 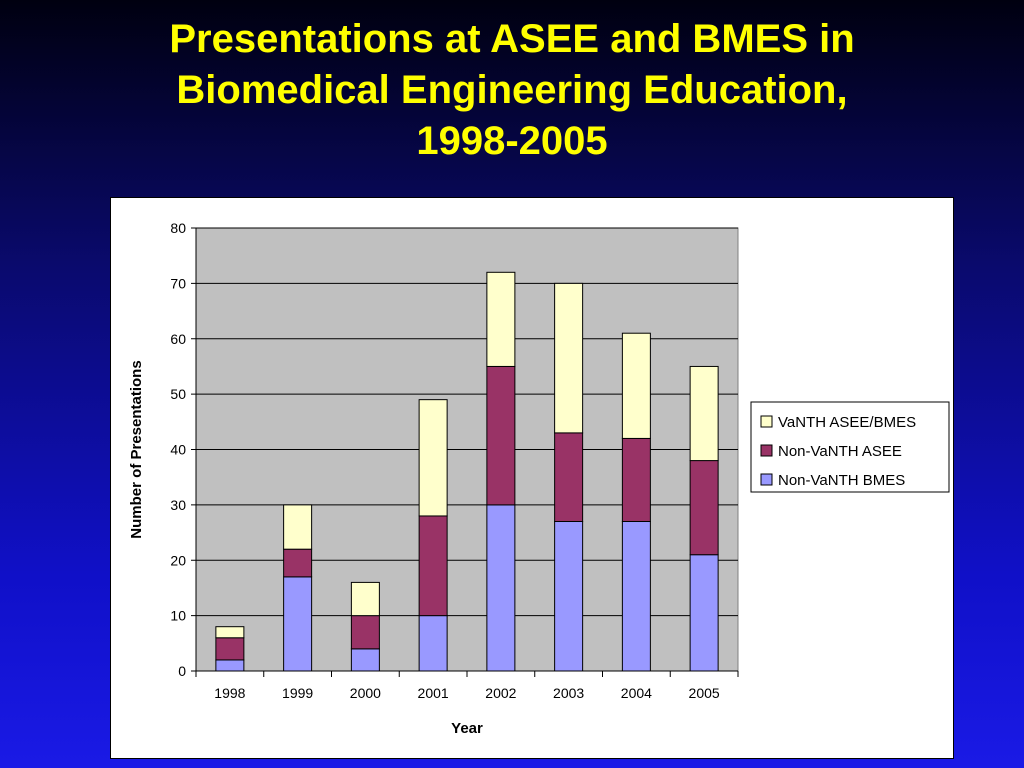 I want to click on y-tick-label: 40, so click(x=178, y=450).